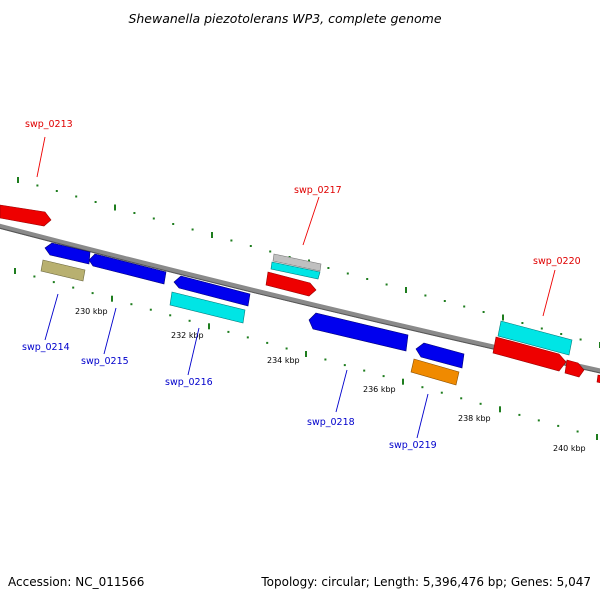 Image resolution: width=600 pixels, height=600 pixels. I want to click on tick-label-230: 230 kbp, so click(91, 311).